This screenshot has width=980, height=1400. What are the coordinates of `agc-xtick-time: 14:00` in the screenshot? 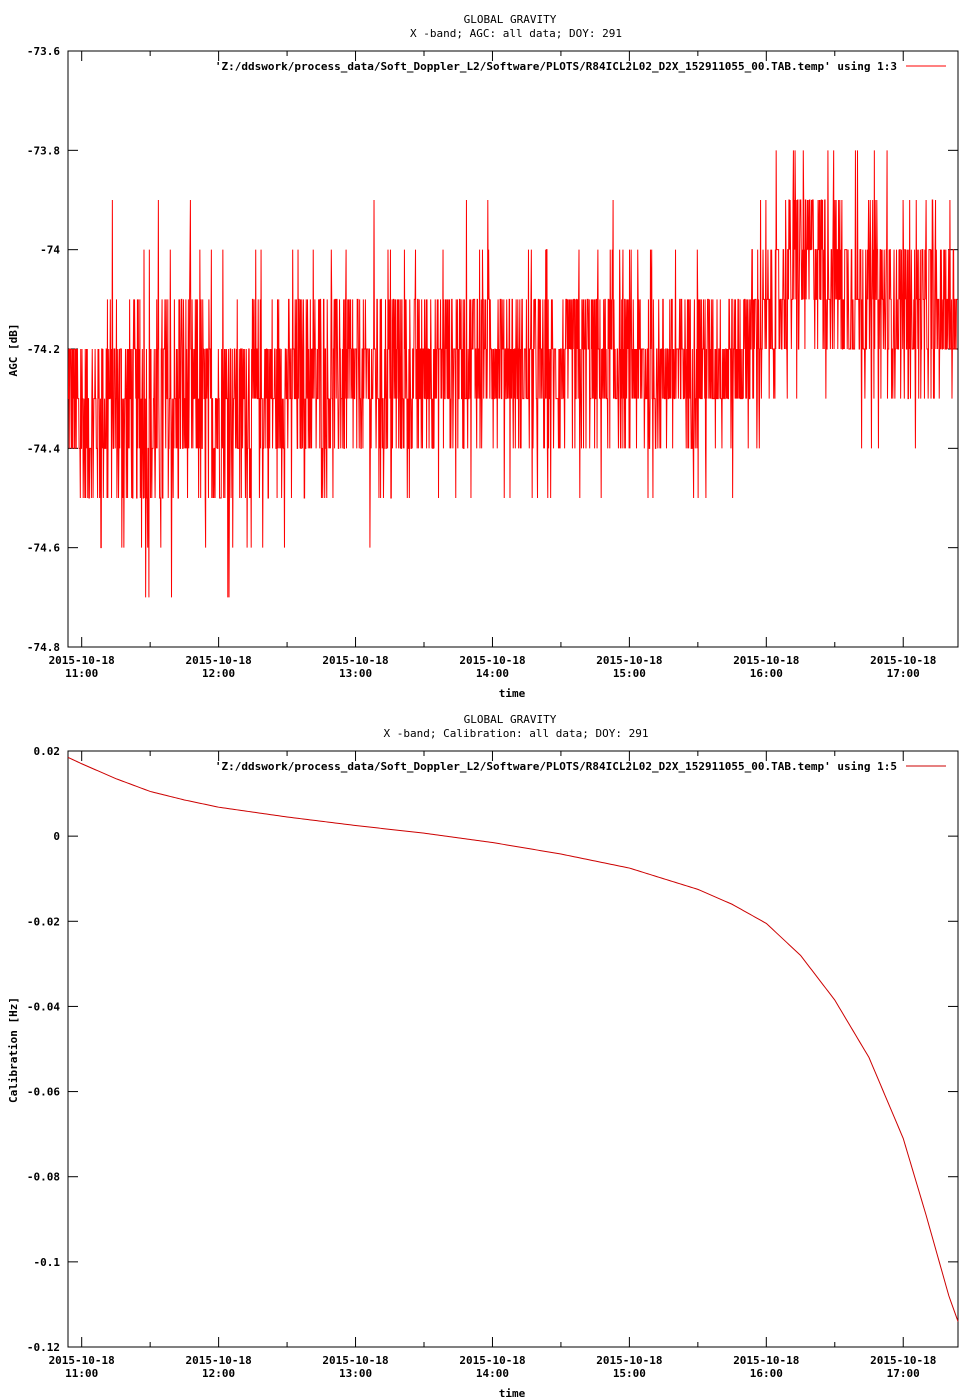 It's located at (492, 673).